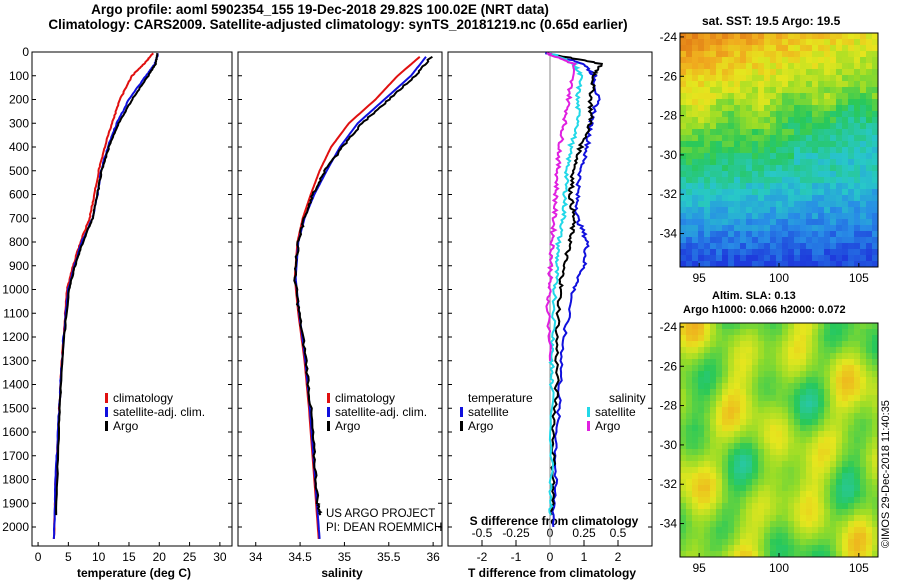  What do you see at coordinates (220, 557) in the screenshot?
I see `temperature-xtick-label: 30` at bounding box center [220, 557].